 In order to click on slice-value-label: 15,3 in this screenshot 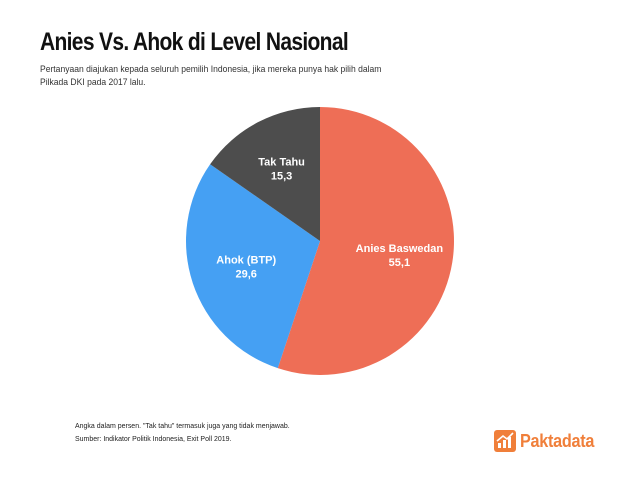, I will do `click(281, 176)`.